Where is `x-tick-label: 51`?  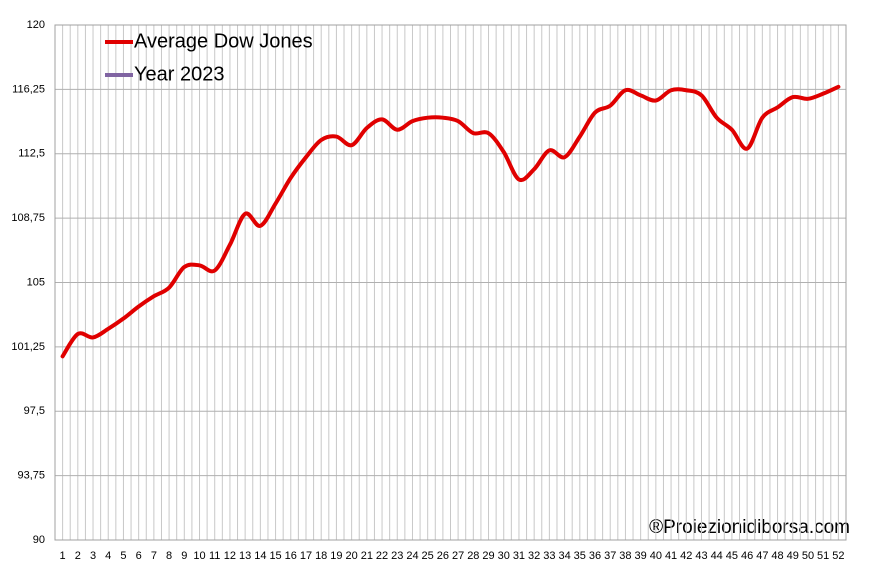
x-tick-label: 51 is located at coordinates (823, 556).